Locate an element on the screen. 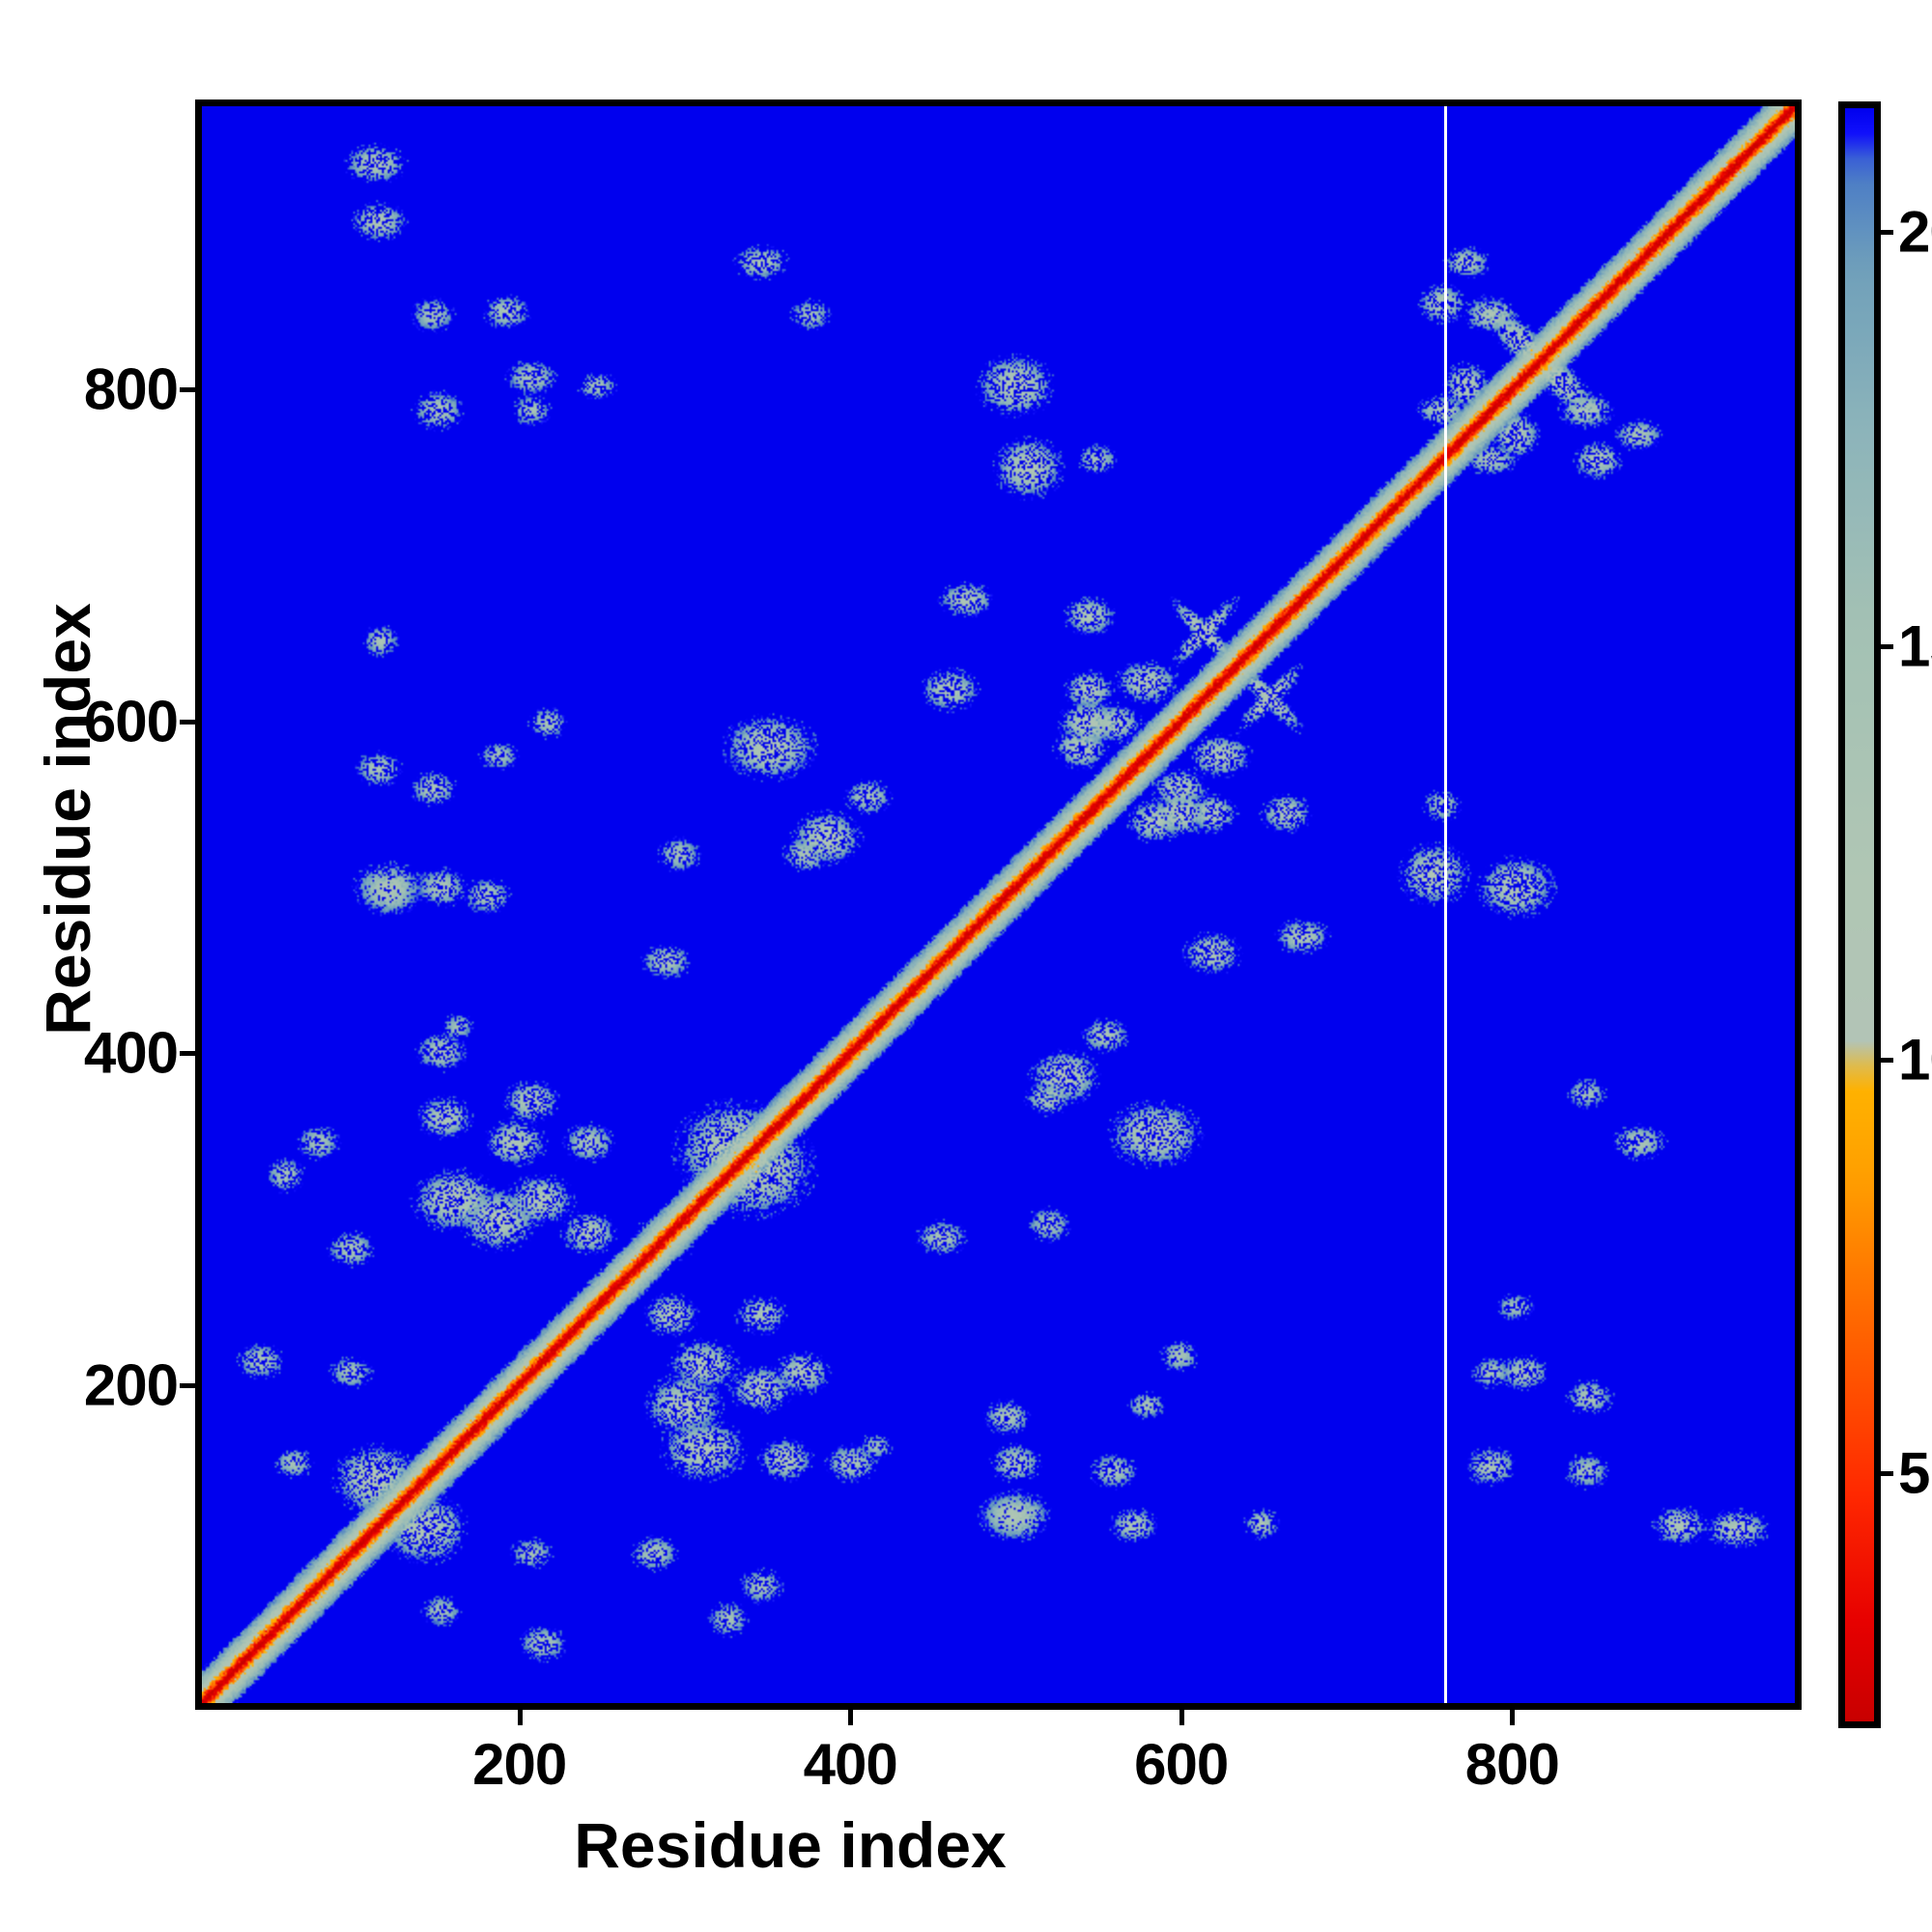  domain-divider-line is located at coordinates (1446, 904).